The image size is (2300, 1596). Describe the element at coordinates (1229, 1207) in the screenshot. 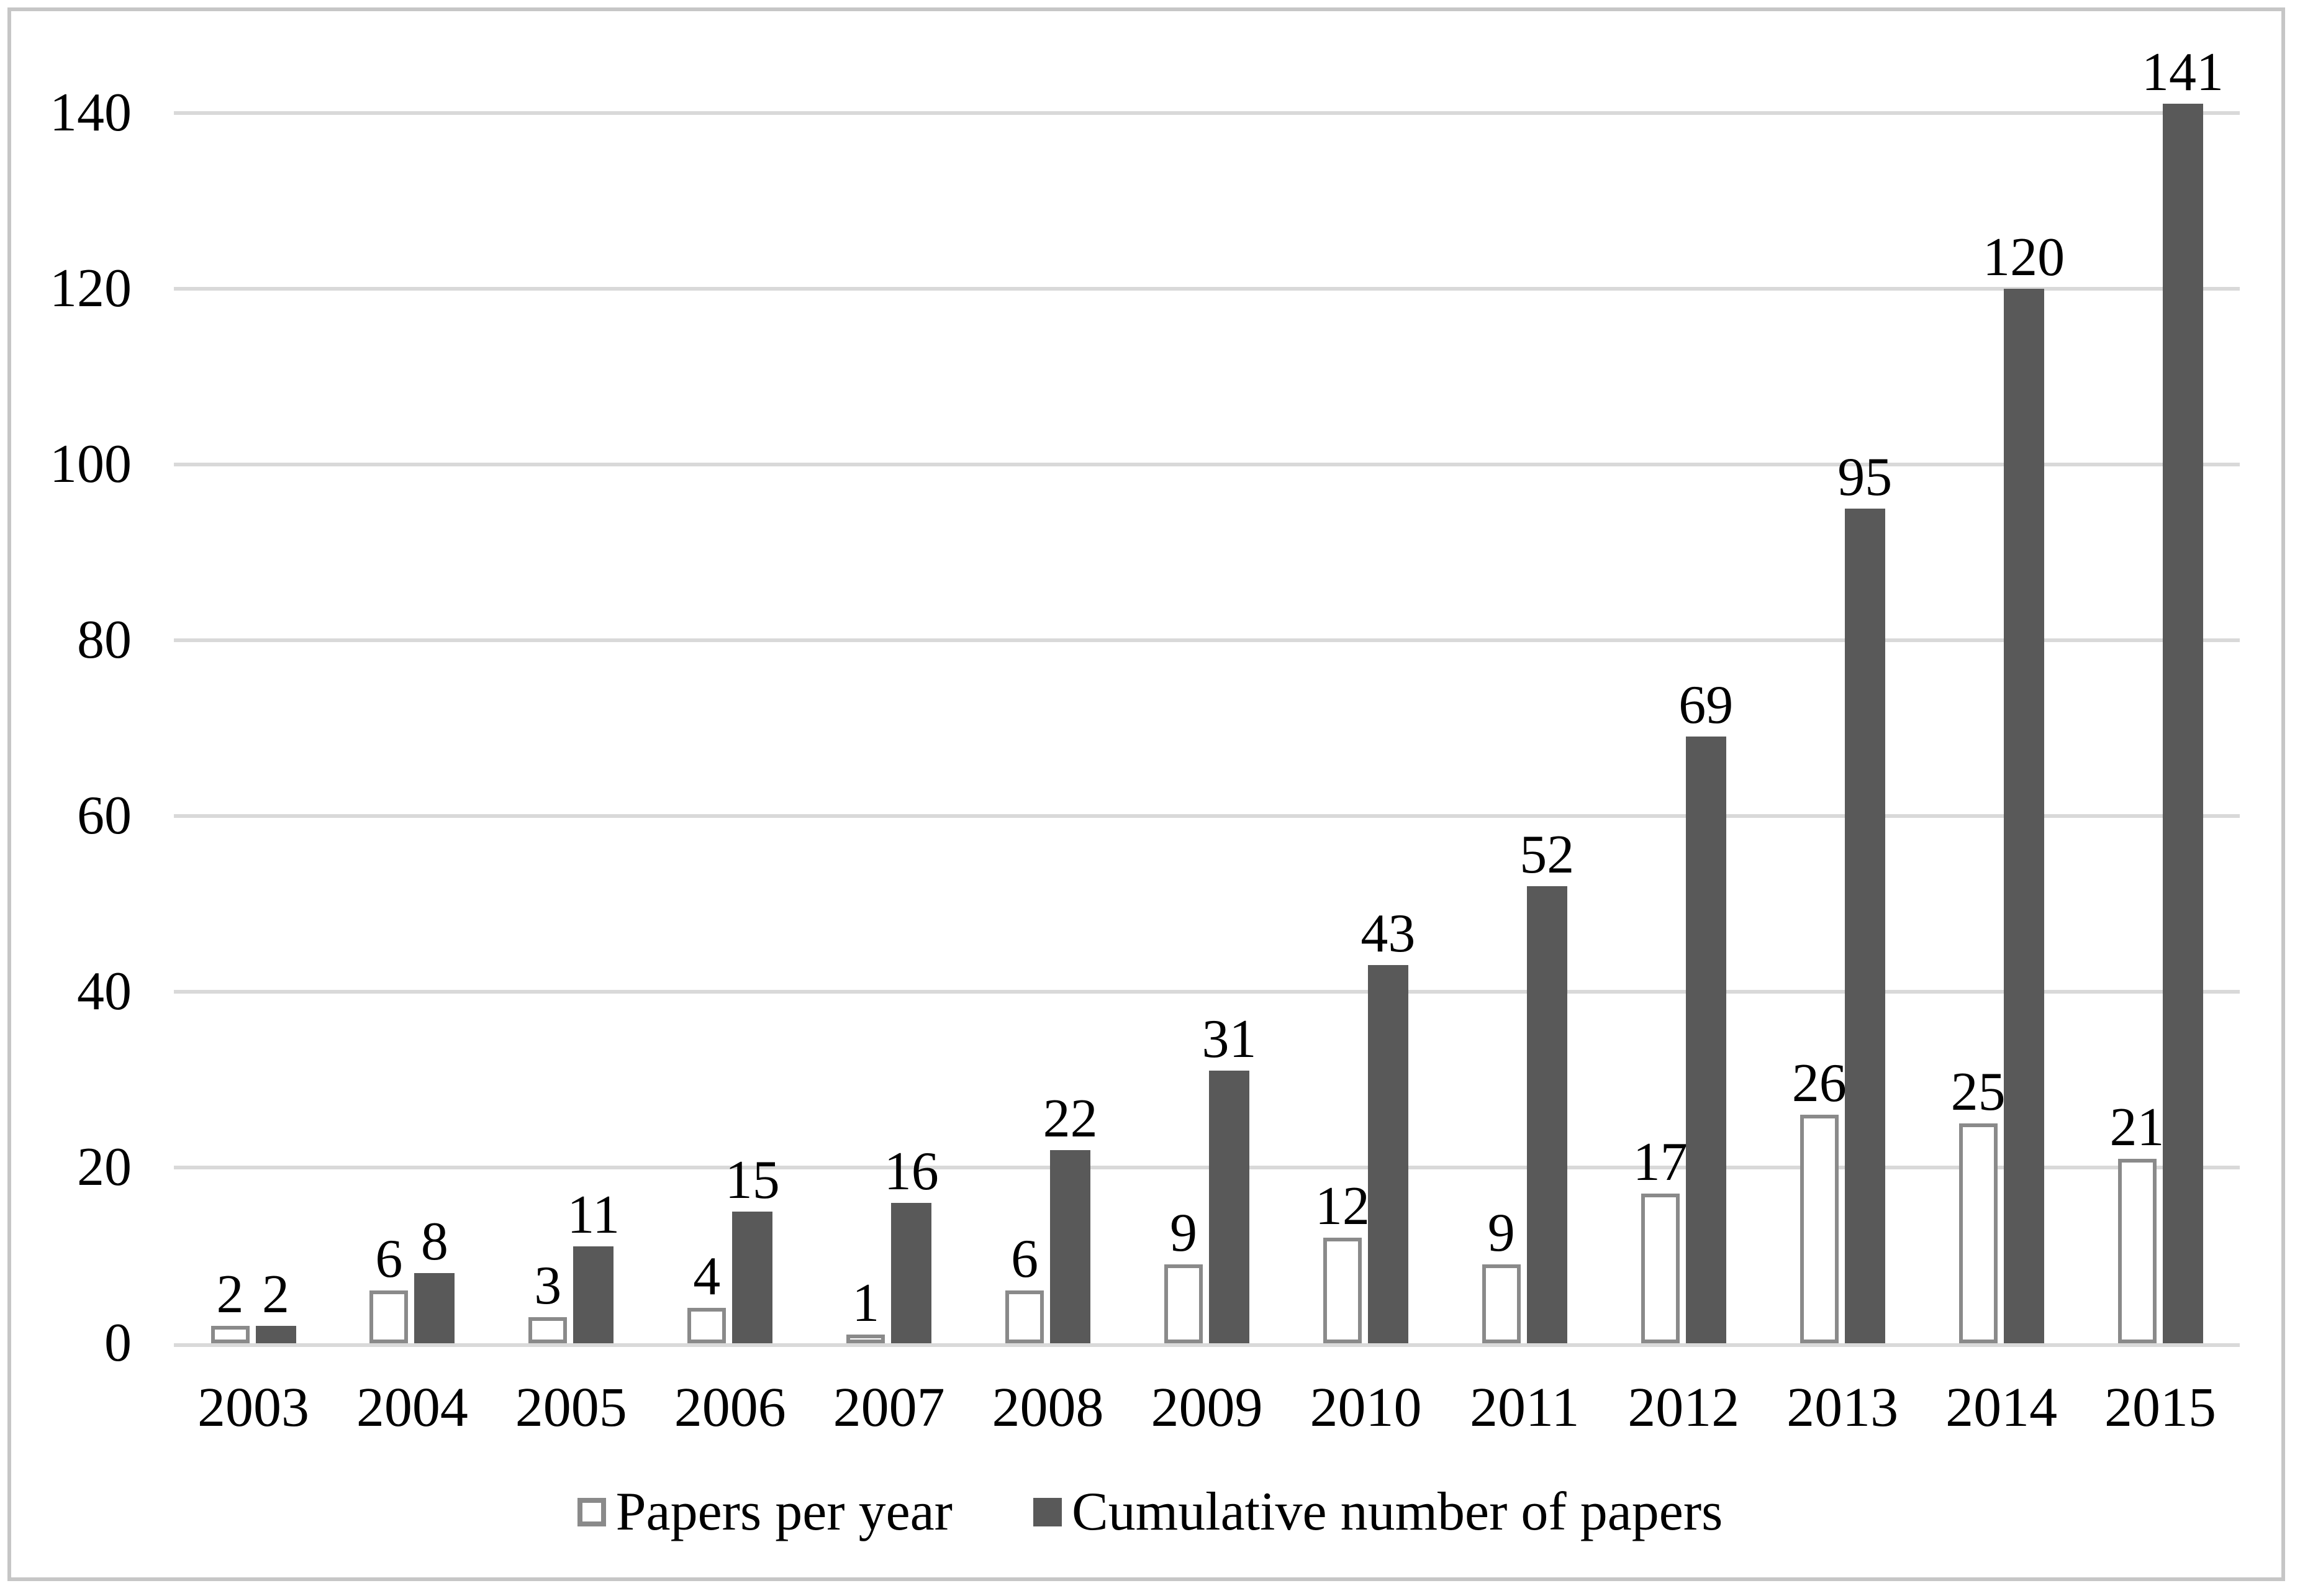

I see `bar-cumulative-2009` at that location.